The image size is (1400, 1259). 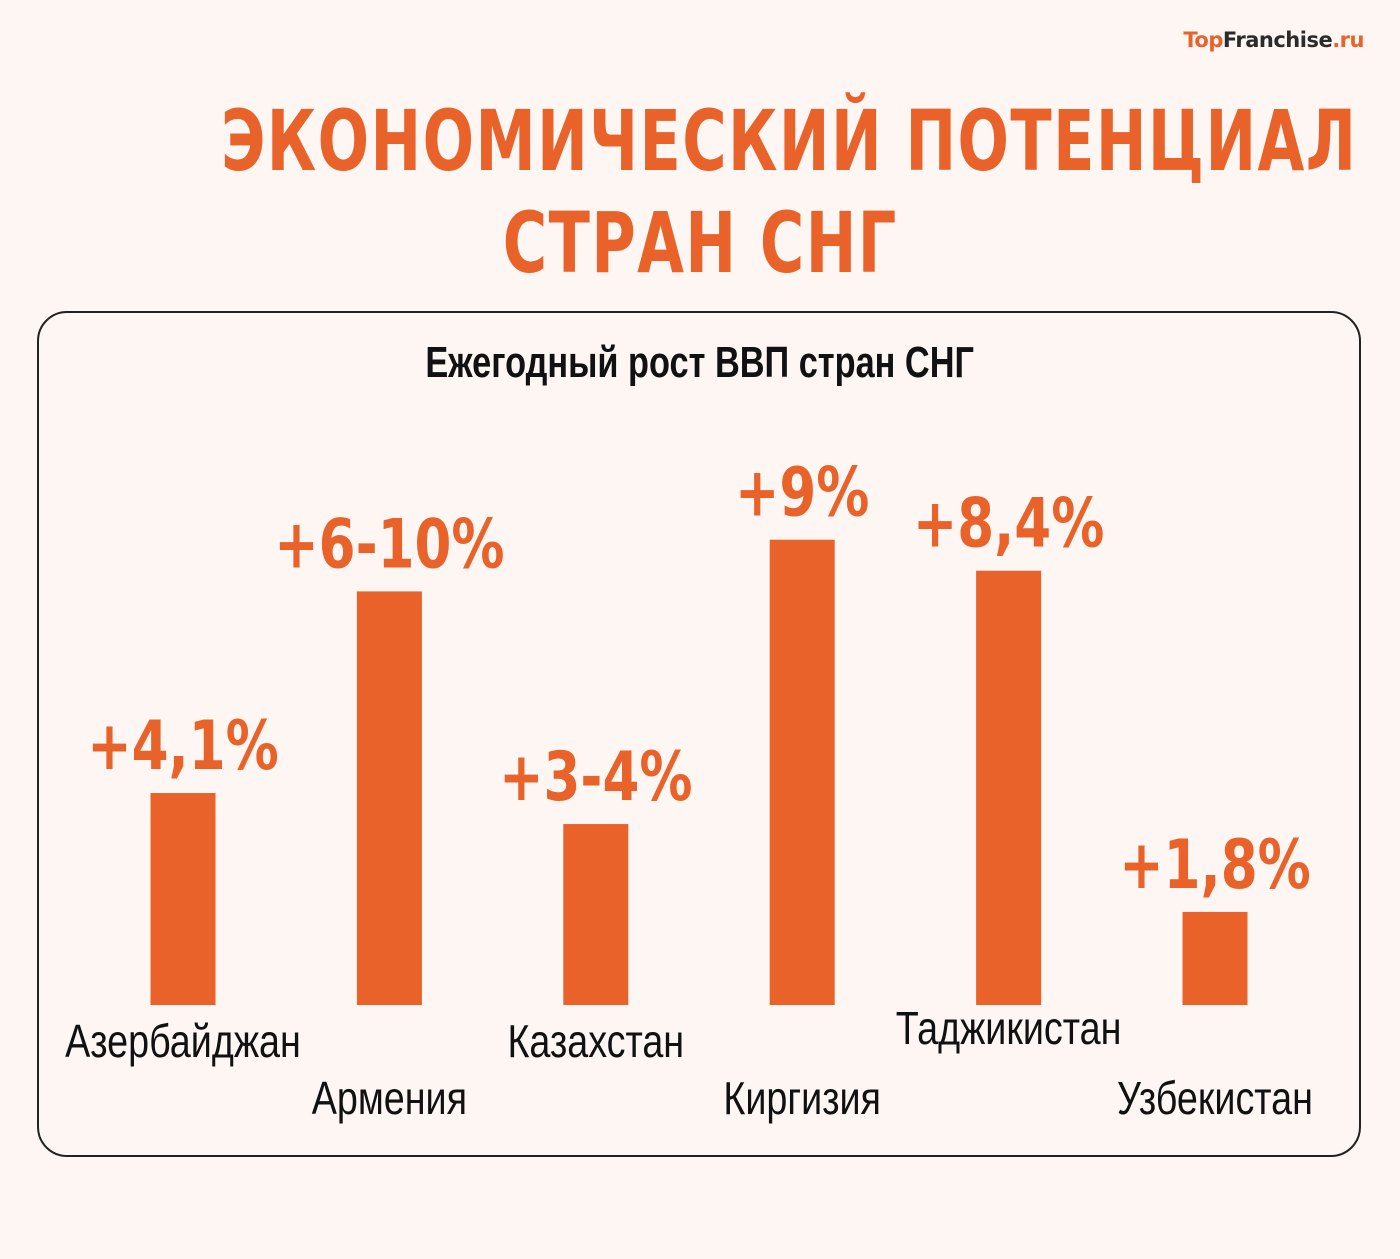 What do you see at coordinates (1215, 1097) in the screenshot?
I see `category-label-5: Узбекистан` at bounding box center [1215, 1097].